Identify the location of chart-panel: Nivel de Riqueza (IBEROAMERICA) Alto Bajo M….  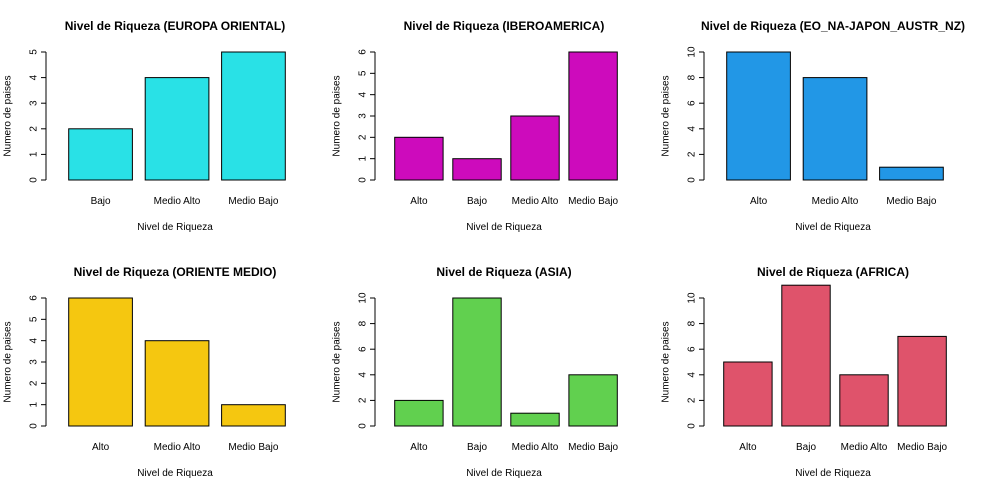
(475, 126).